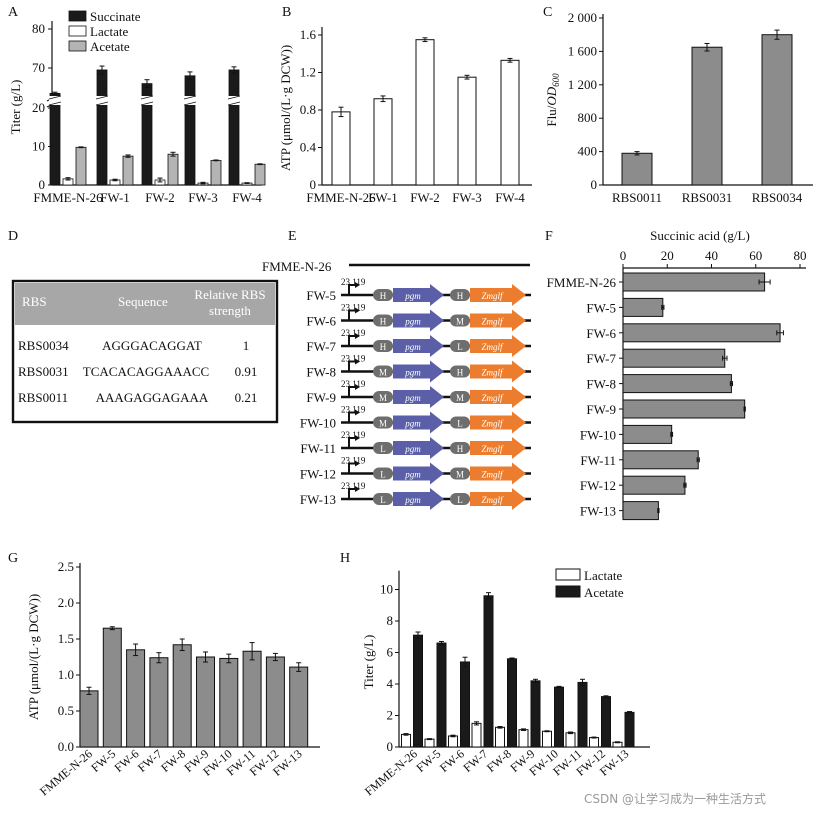 The width and height of the screenshot is (820, 815). I want to click on y-tick-label: 1.2, so click(308, 72).